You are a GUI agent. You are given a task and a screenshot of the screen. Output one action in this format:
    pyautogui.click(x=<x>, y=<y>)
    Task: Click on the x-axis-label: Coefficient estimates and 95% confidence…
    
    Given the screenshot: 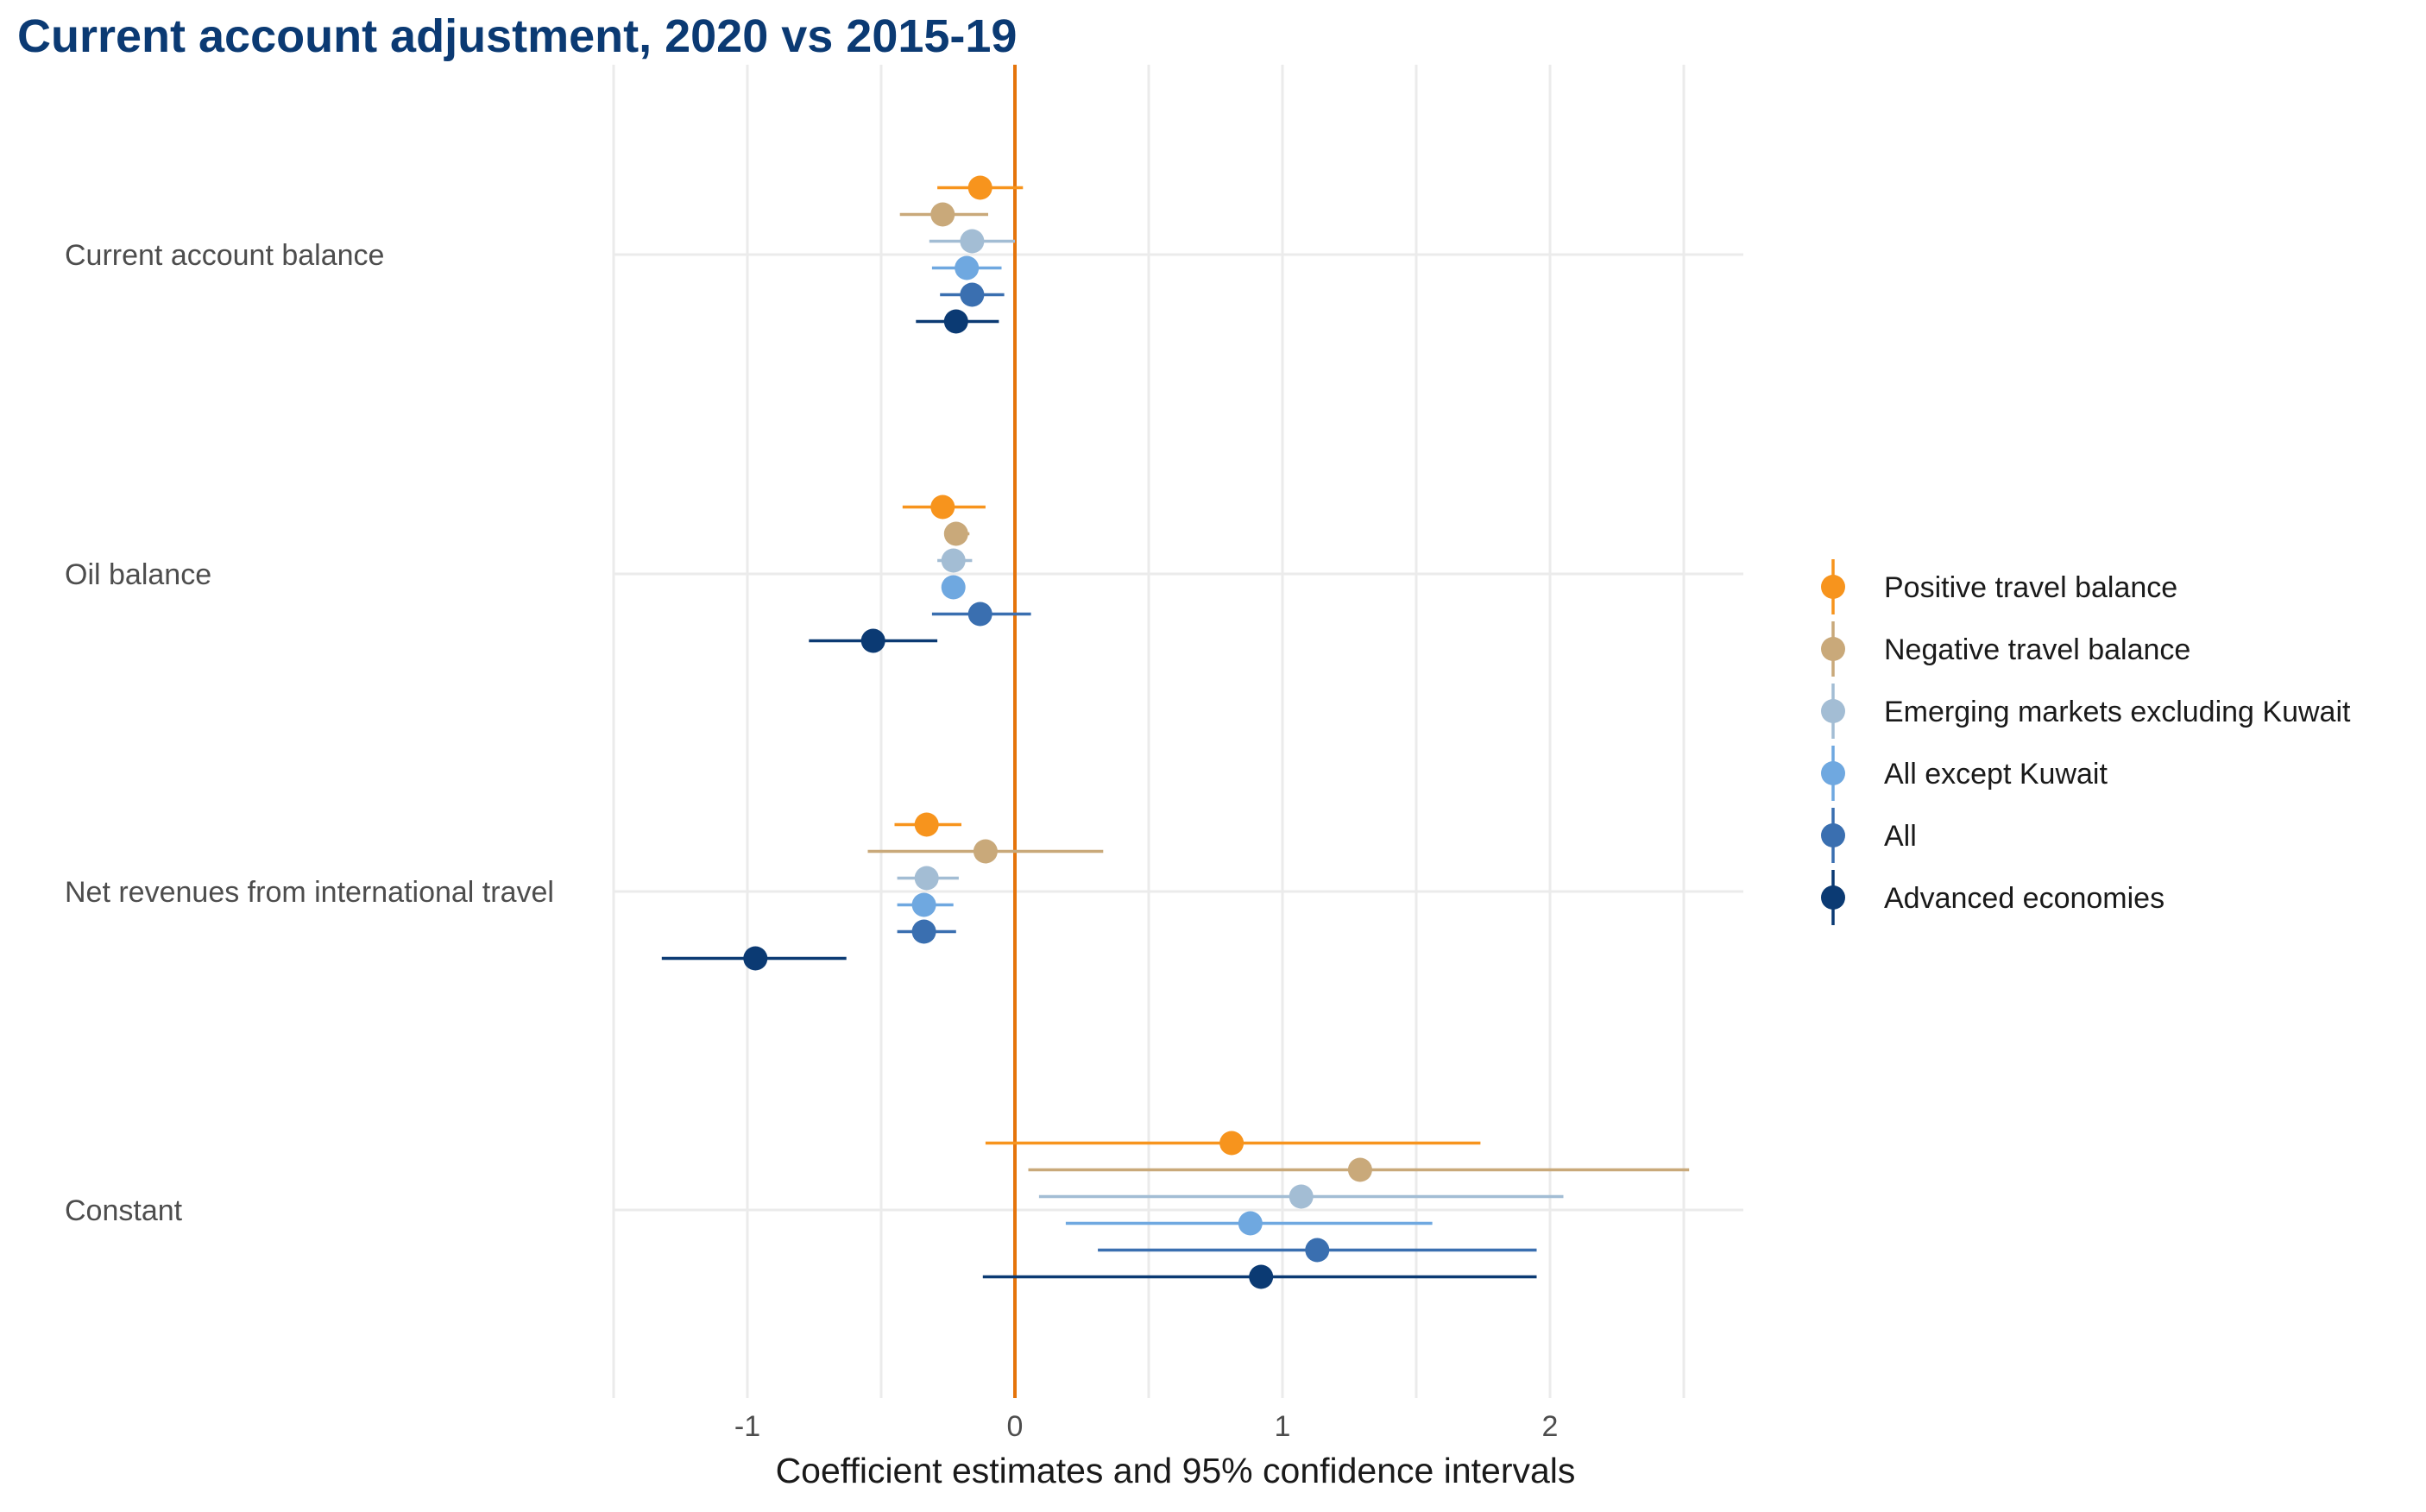 What is the action you would take?
    pyautogui.click(x=1176, y=1471)
    